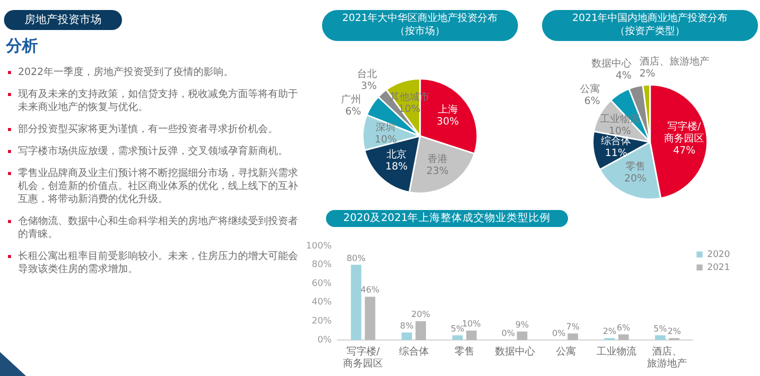 The height and width of the screenshot is (376, 760). Describe the element at coordinates (515, 352) in the screenshot. I see `x-tick-label: 数据中心` at that location.